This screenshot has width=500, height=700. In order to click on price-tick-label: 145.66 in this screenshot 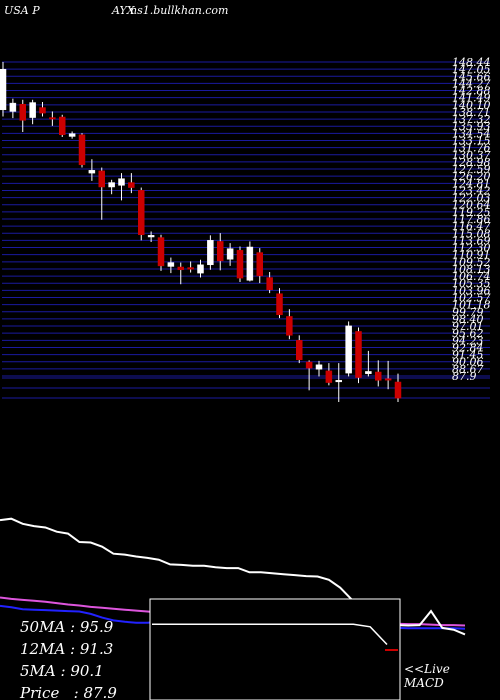, I will do `click(471, 76)`.